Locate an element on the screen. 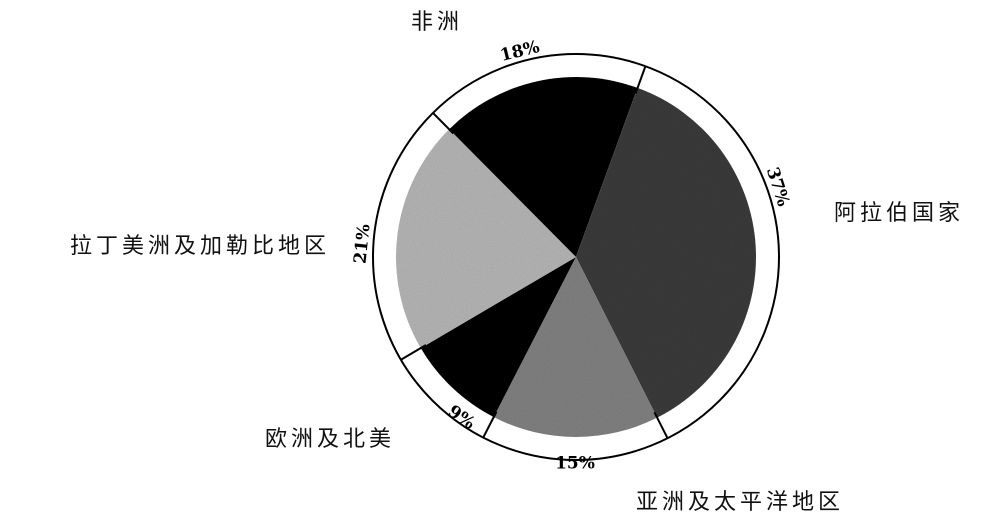  category-label-africa: 非洲 is located at coordinates (437, 22).